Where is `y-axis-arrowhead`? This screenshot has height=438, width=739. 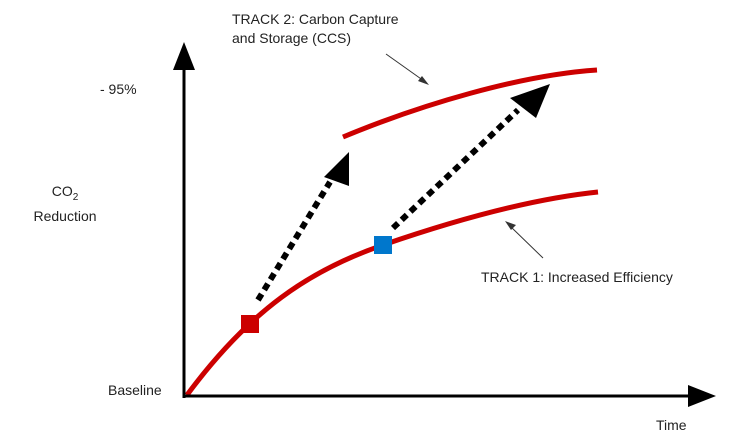
y-axis-arrowhead is located at coordinates (184, 56).